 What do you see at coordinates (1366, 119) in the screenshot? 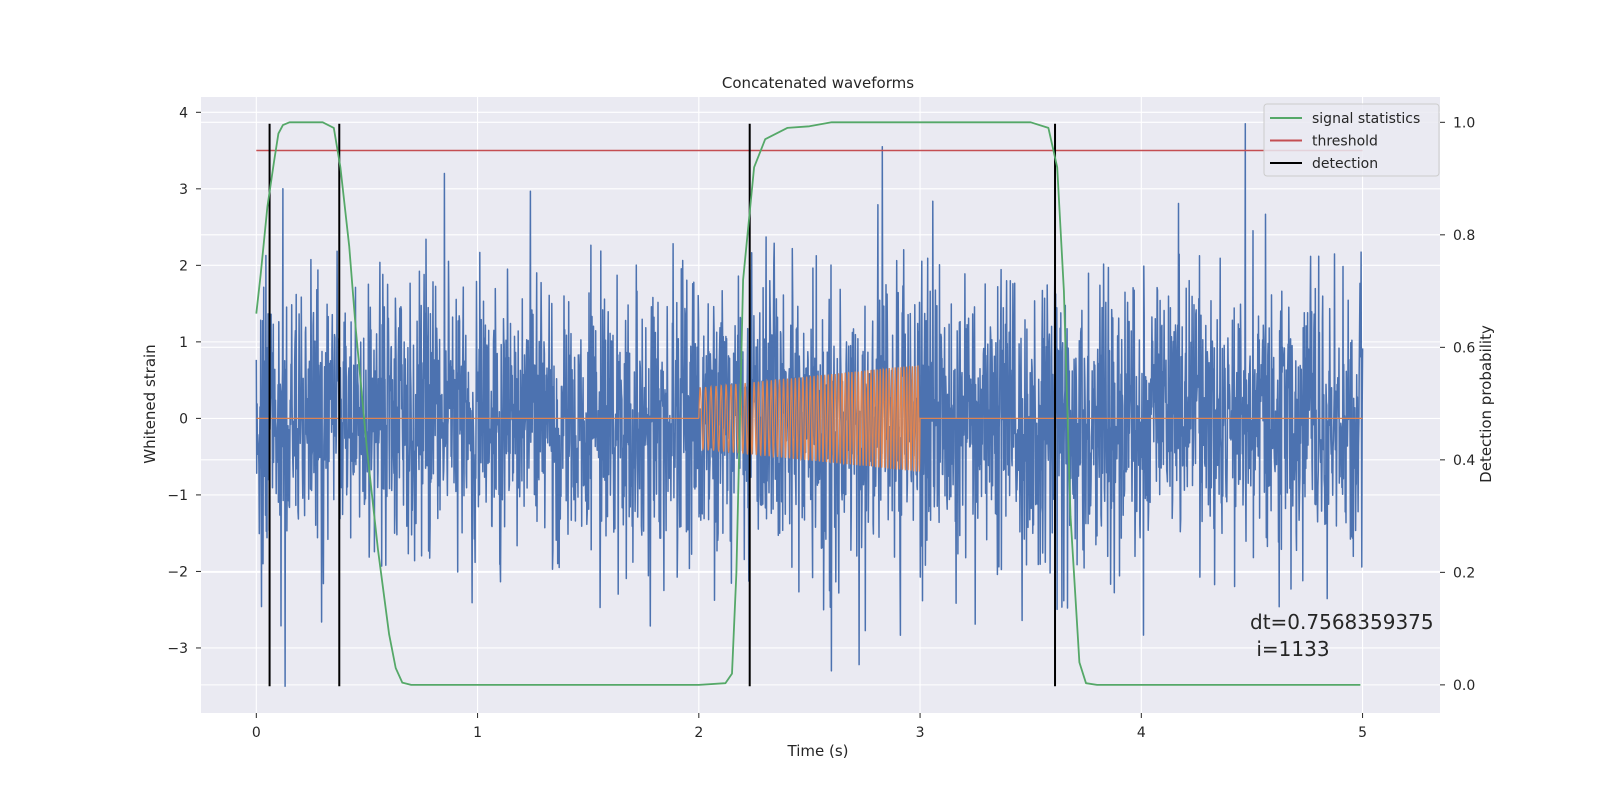
I see `legend-label: signal statistics` at bounding box center [1366, 119].